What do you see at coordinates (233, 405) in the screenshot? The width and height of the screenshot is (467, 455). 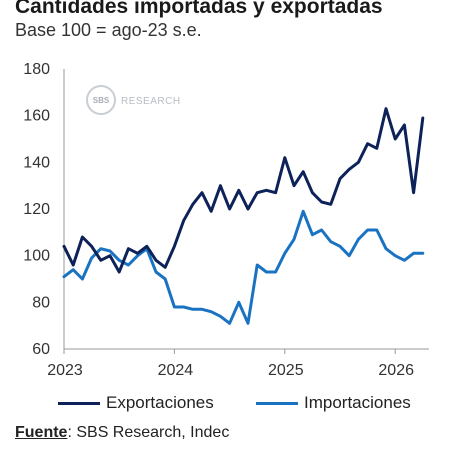 I see `legend: Exportaciones Importaciones` at bounding box center [233, 405].